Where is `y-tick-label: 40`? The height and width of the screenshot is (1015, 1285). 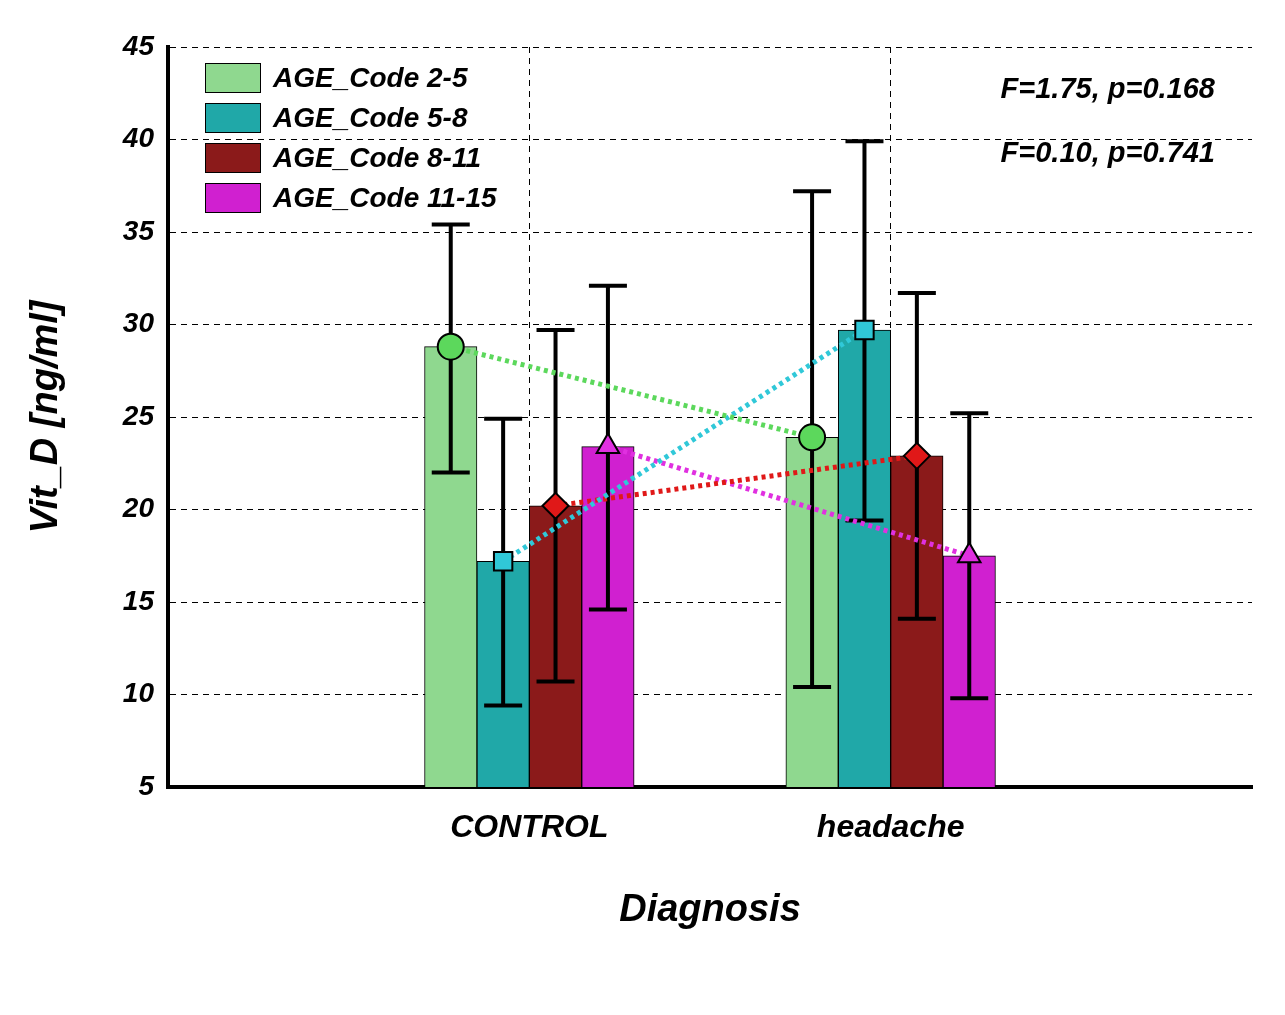
y-tick-label: 40 is located at coordinates (138, 138).